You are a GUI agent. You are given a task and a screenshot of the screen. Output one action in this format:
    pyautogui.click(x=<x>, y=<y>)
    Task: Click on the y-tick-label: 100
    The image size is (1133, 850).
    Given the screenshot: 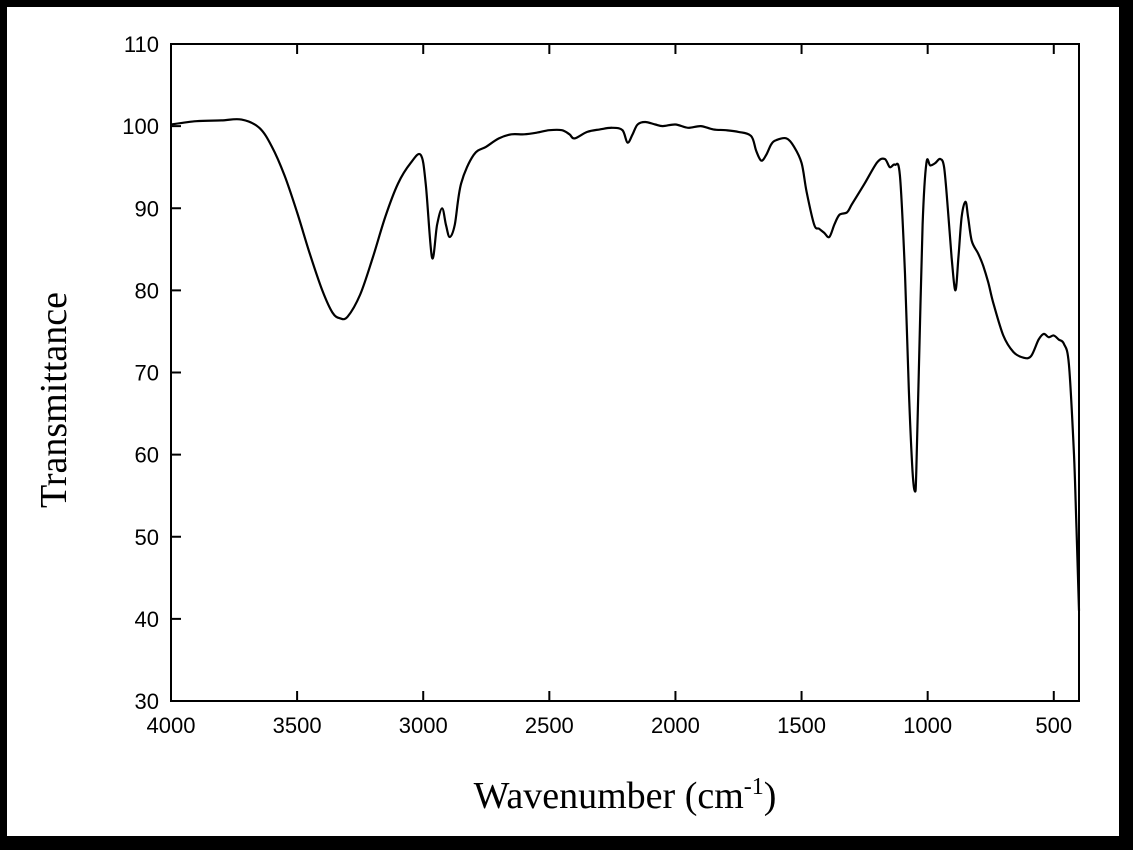 What is the action you would take?
    pyautogui.click(x=140, y=126)
    